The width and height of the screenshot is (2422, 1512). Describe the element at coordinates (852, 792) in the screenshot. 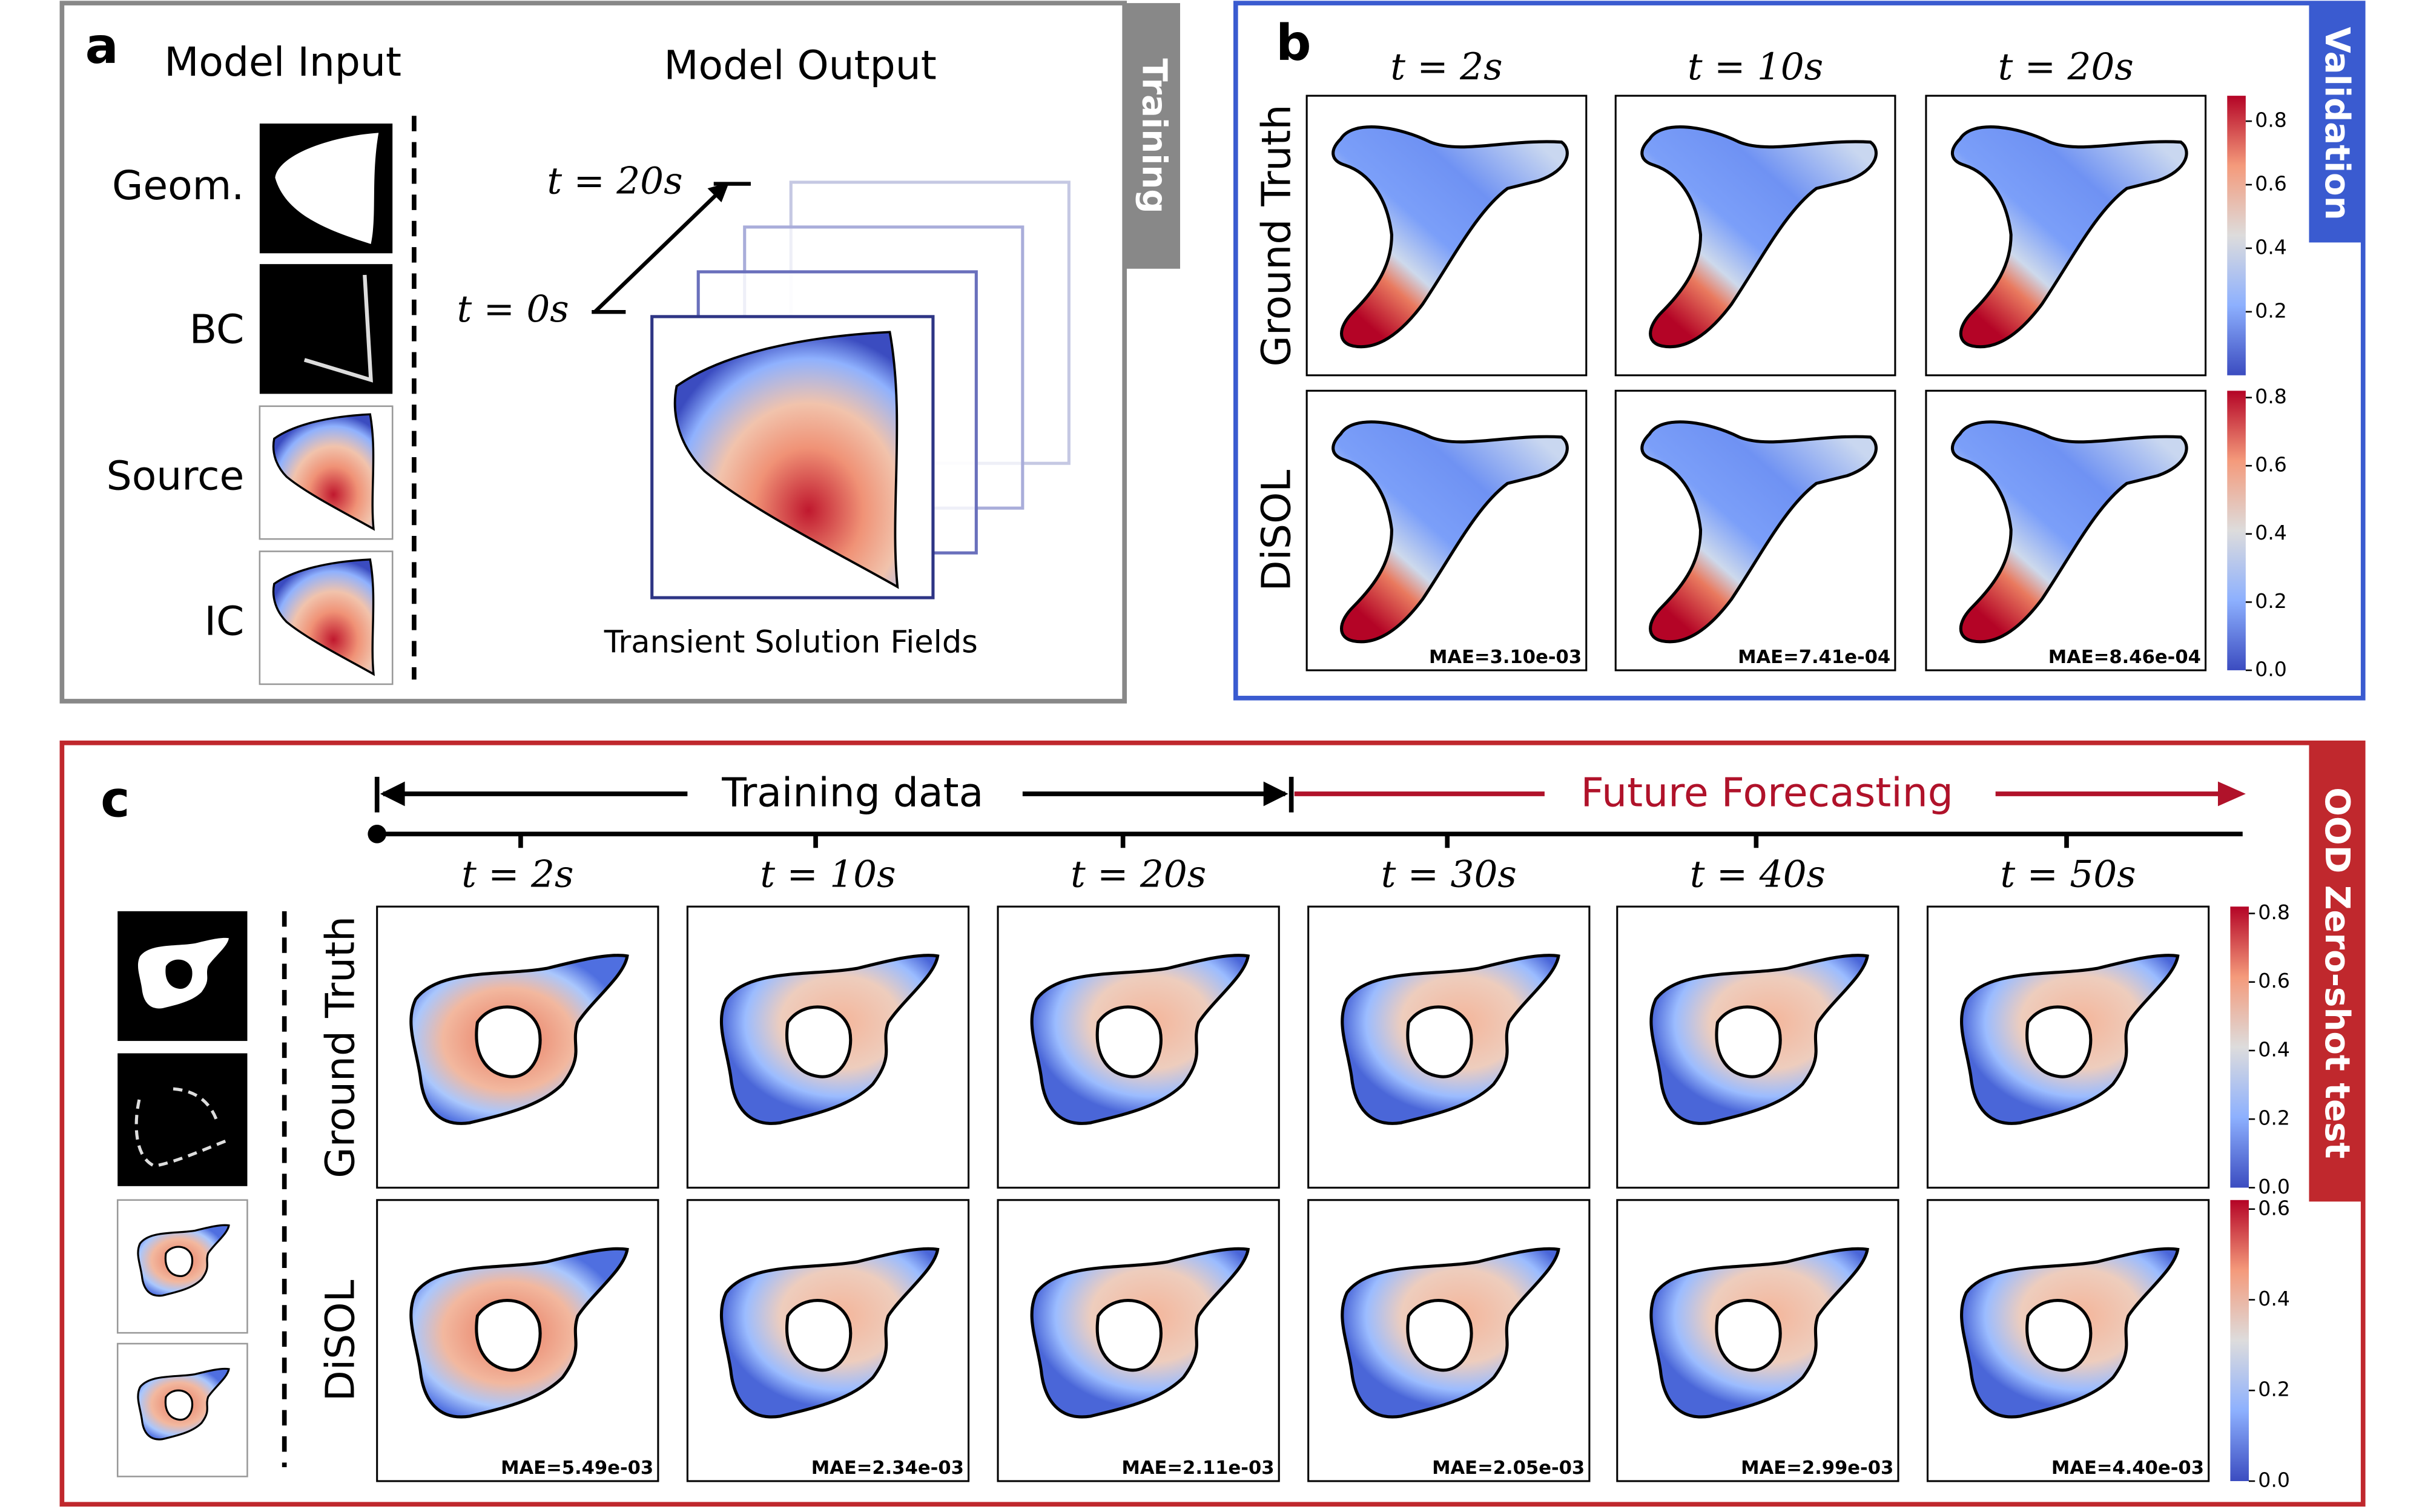

I see `training-label: Training data` at that location.